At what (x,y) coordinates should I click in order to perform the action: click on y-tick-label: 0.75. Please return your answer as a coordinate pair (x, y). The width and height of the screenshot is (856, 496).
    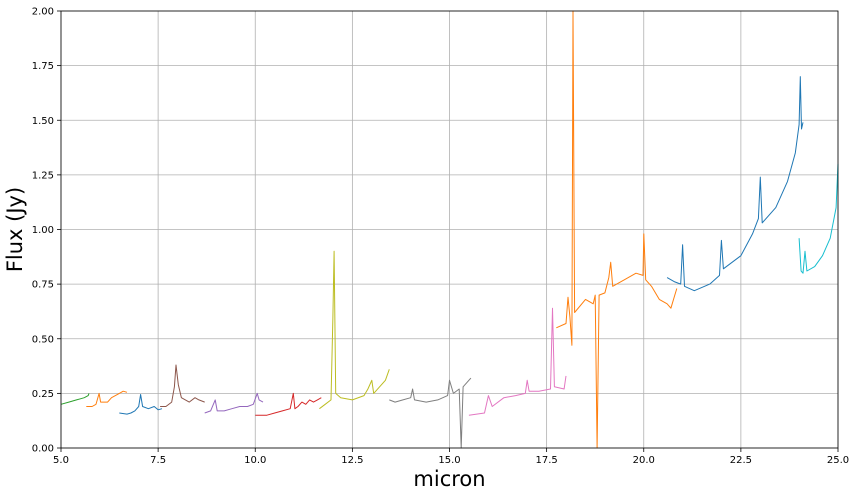
    Looking at the image, I should click on (43, 285).